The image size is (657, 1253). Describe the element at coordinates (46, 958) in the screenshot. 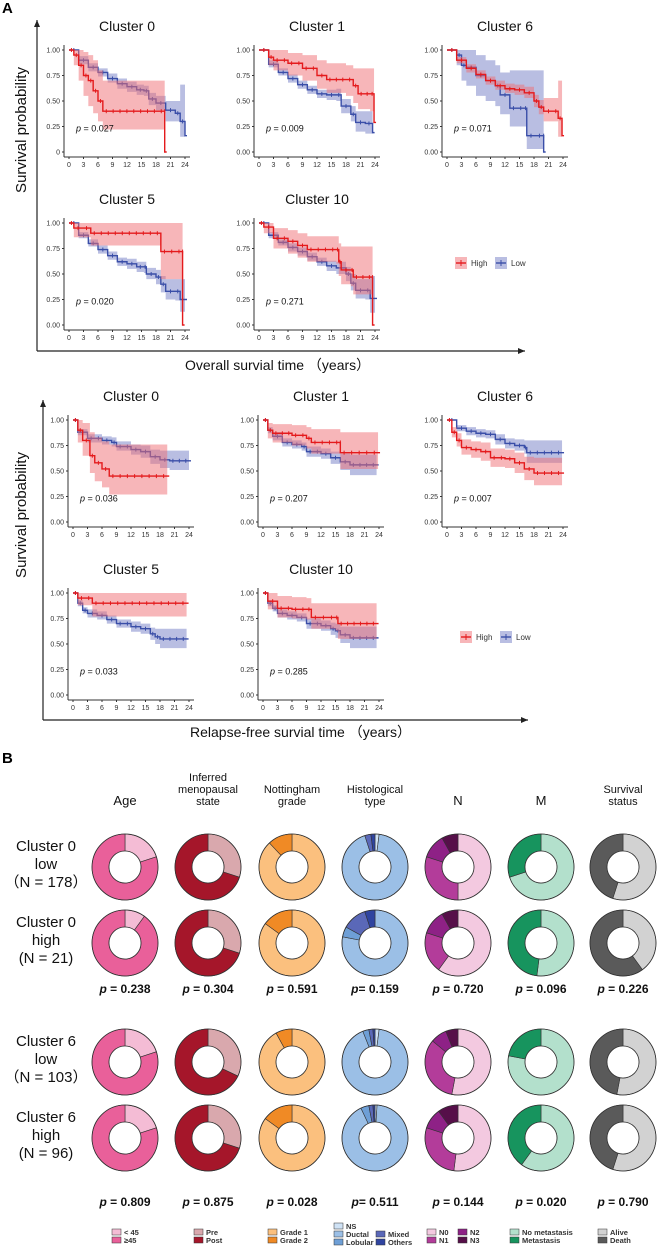

I see `row-label: (N = 21)` at that location.